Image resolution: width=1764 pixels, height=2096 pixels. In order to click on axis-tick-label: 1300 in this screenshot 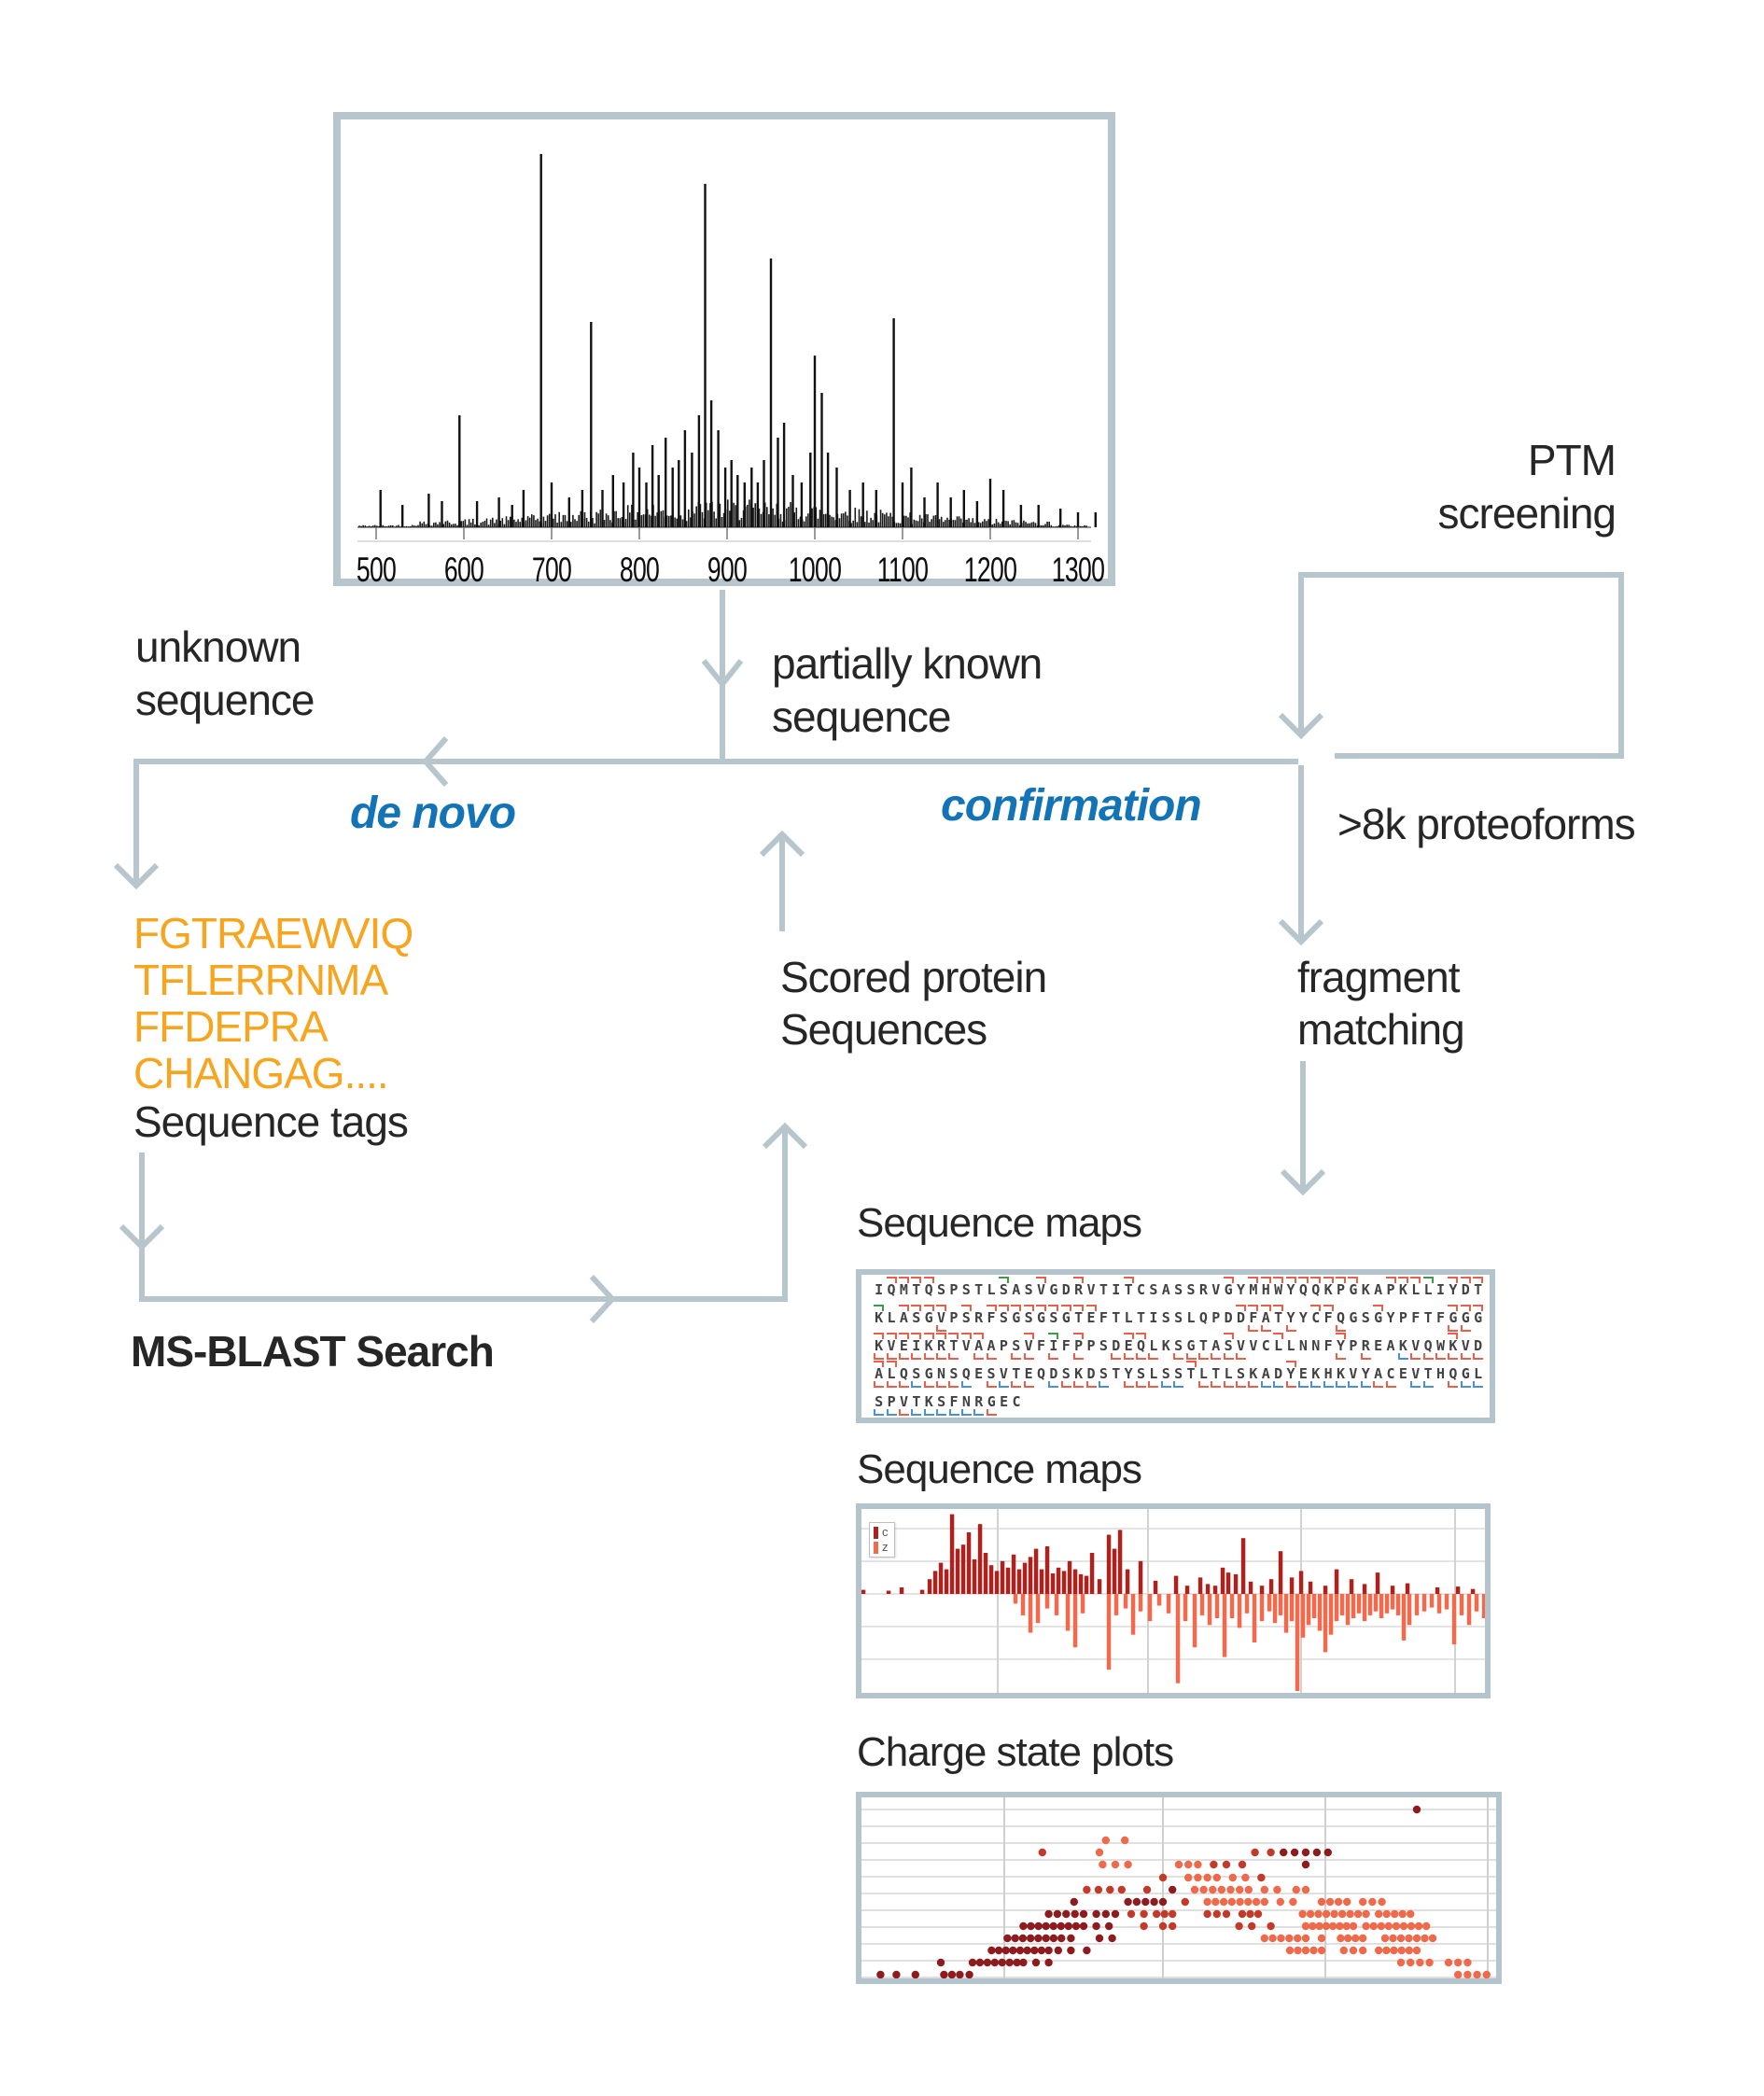, I will do `click(1078, 570)`.